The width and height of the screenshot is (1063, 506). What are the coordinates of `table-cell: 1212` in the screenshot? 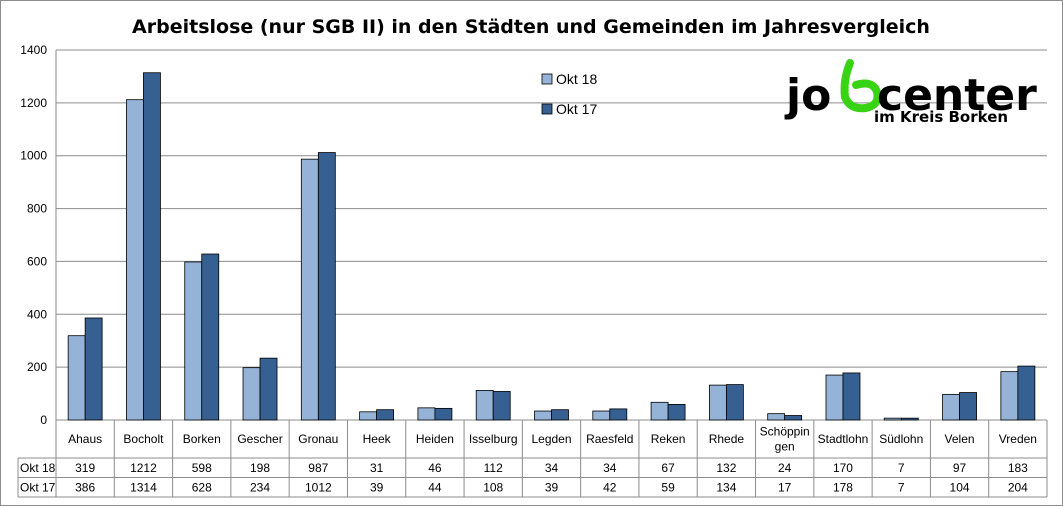 It's located at (143, 468).